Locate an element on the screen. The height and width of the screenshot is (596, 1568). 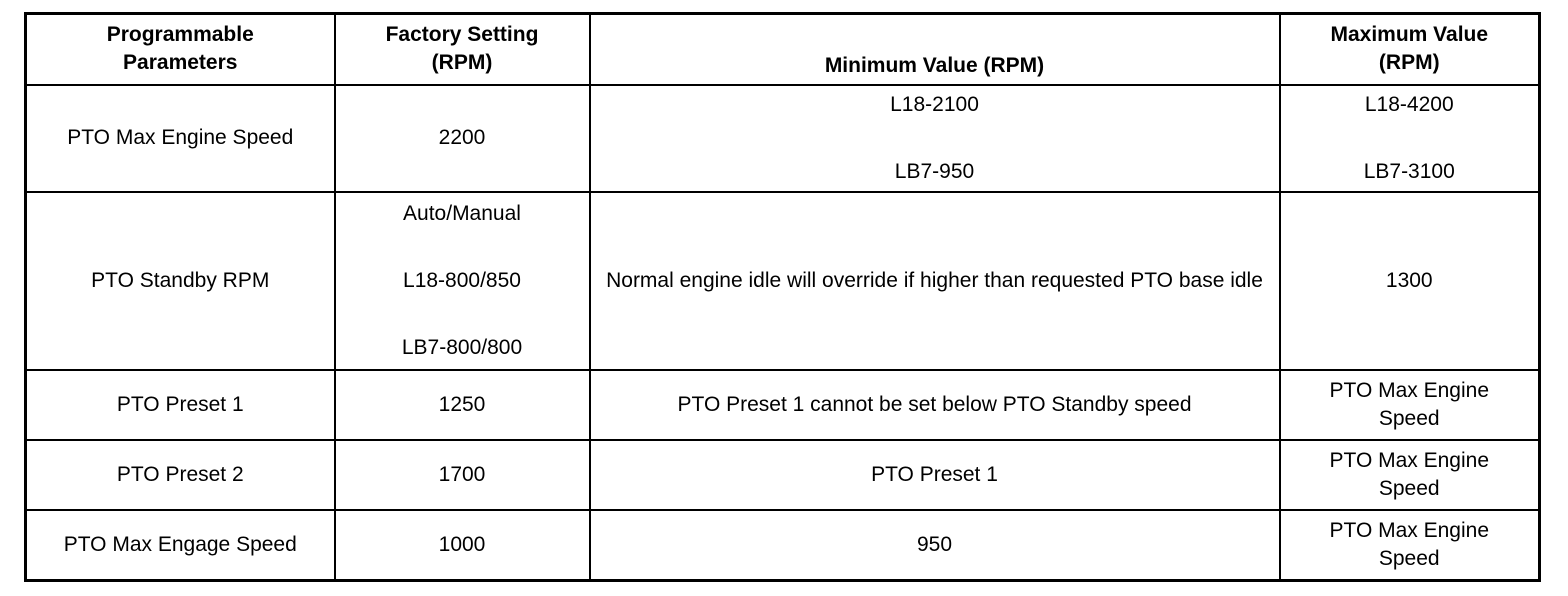
cell: 950 is located at coordinates (934, 545).